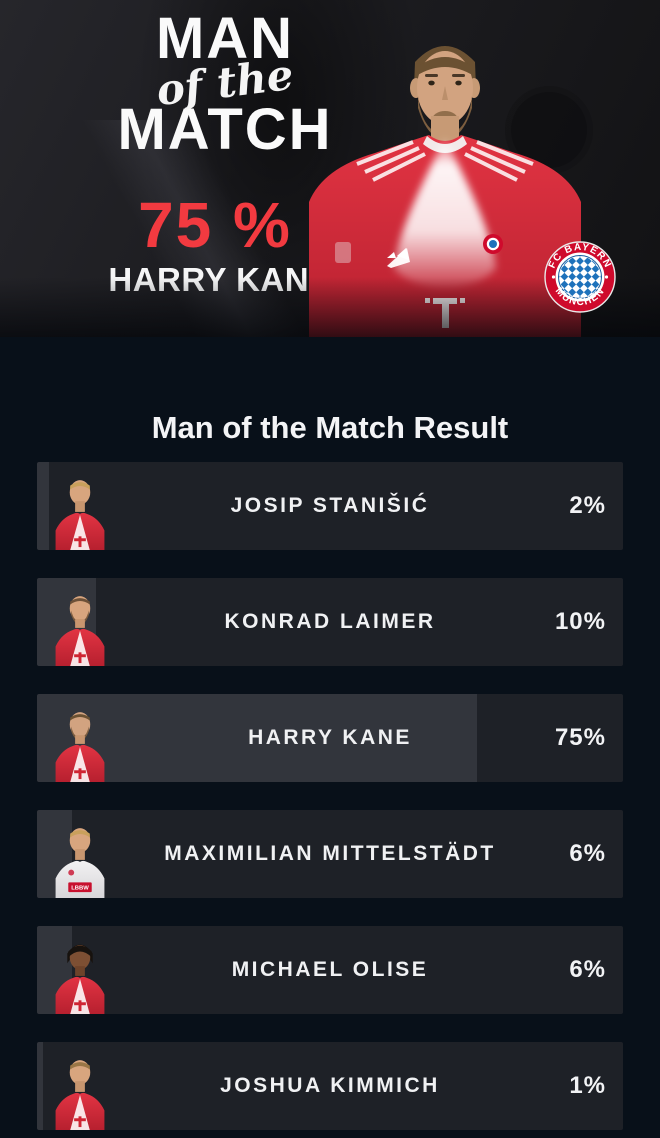  I want to click on vote-percent: 2%, so click(587, 505).